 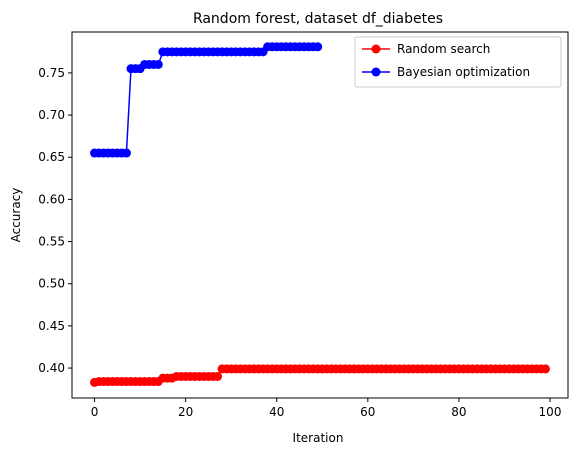 I want to click on legend: Random search Bayesian optimization, so click(x=458, y=62).